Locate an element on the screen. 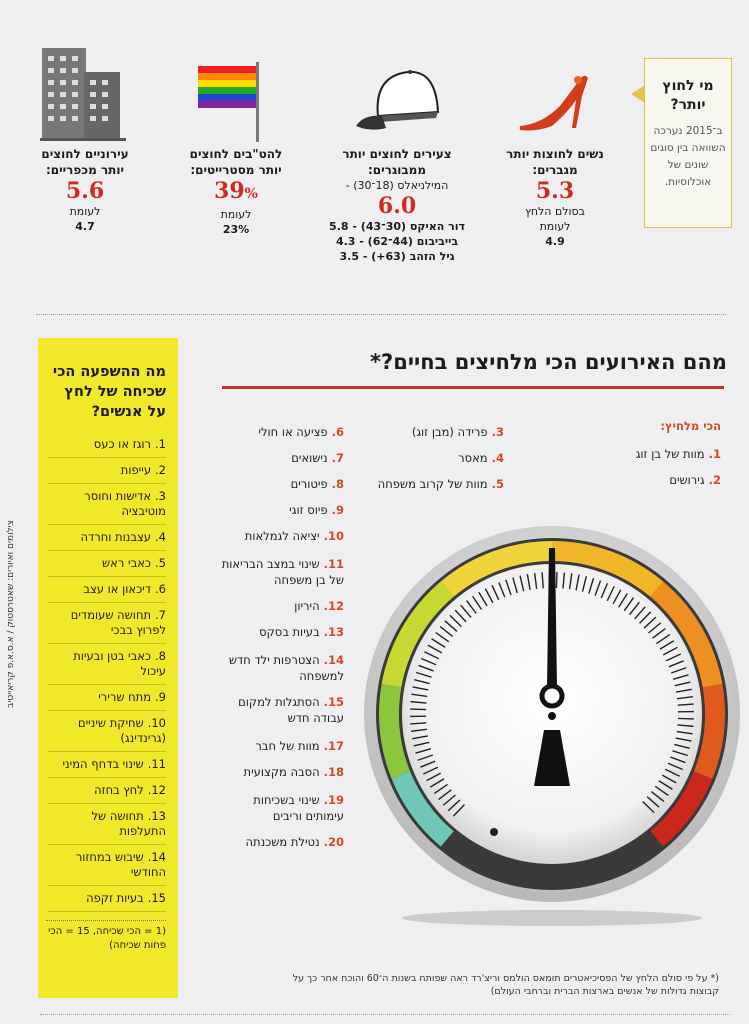  stress-effect-number: 14. is located at coordinates (156, 857).